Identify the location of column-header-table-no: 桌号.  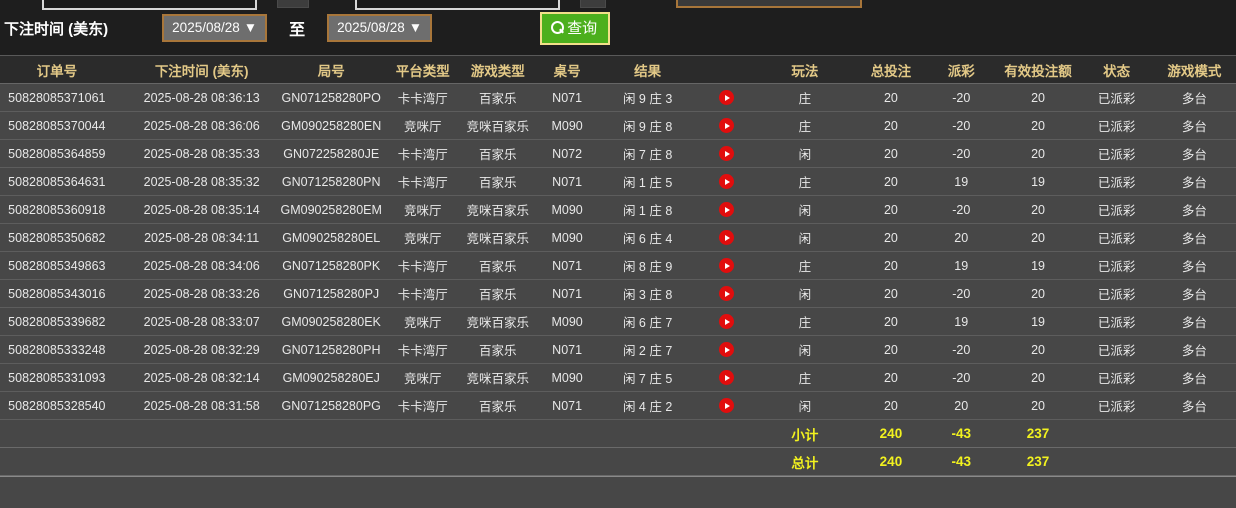
(567, 71).